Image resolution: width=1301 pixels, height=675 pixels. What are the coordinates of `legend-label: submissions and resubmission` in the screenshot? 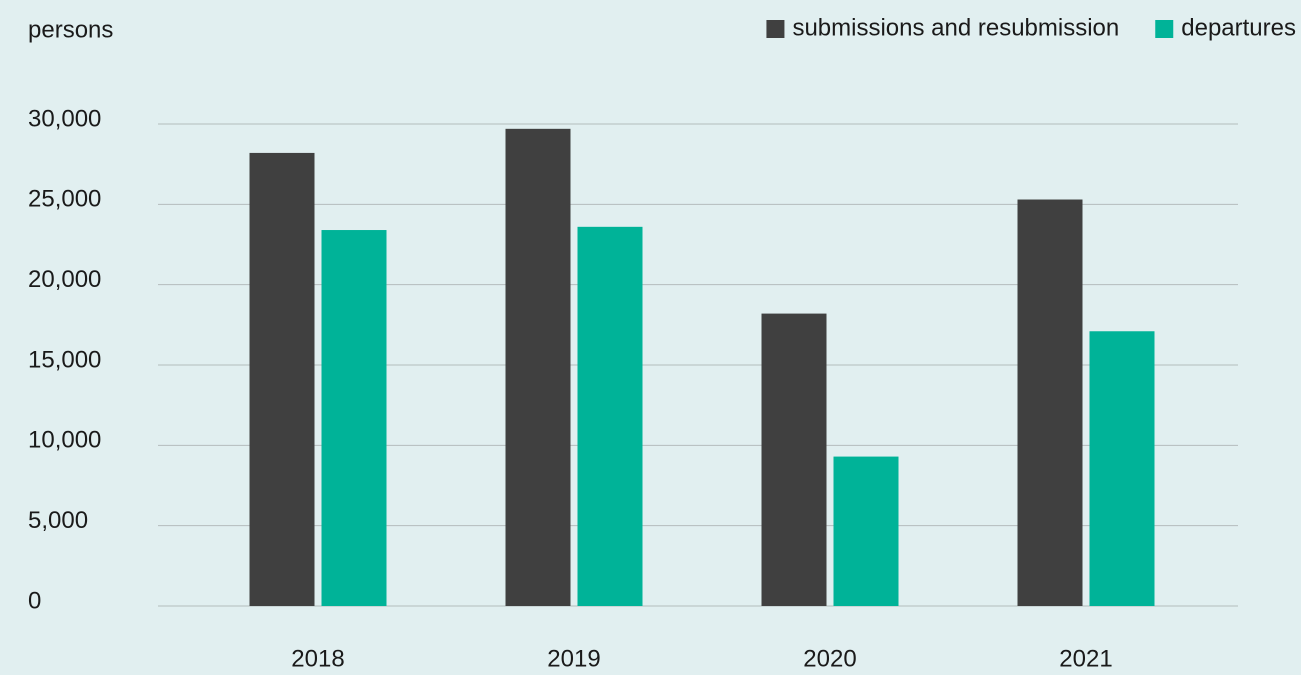 It's located at (955, 27).